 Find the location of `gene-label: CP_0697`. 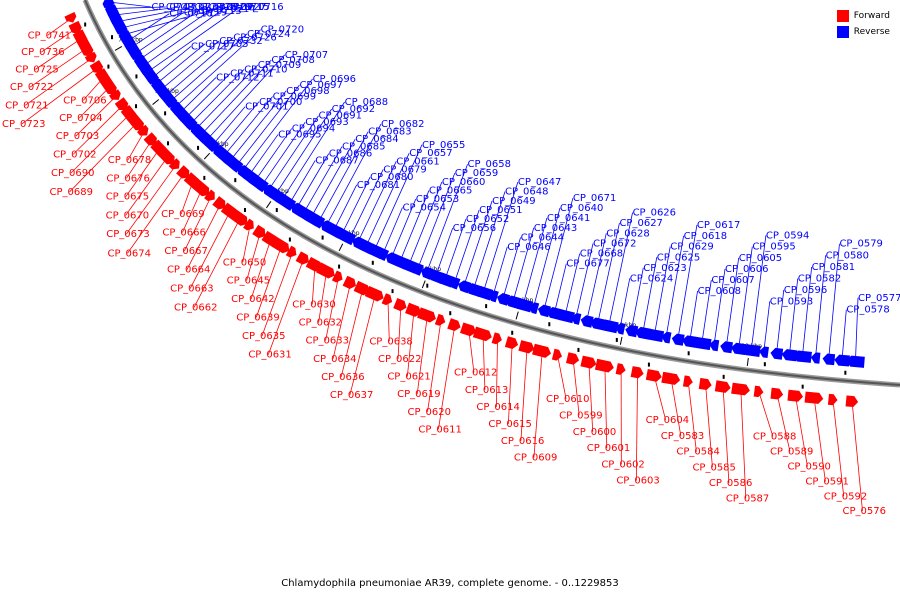

gene-label: CP_0697 is located at coordinates (320, 85).